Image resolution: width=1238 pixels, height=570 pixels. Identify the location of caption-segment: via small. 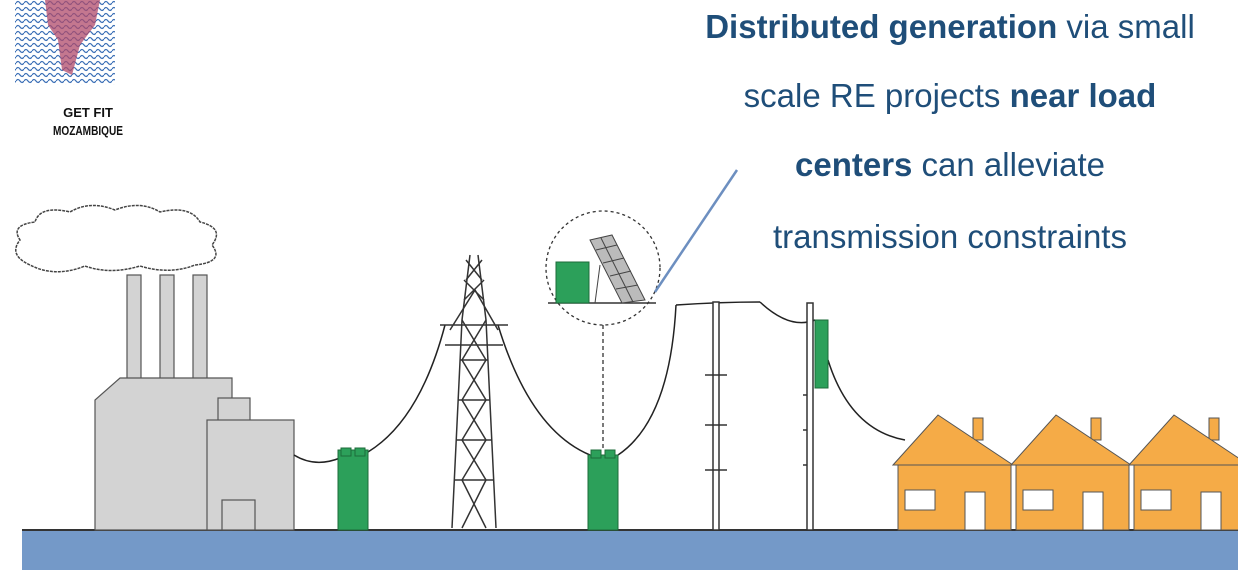
(1126, 26).